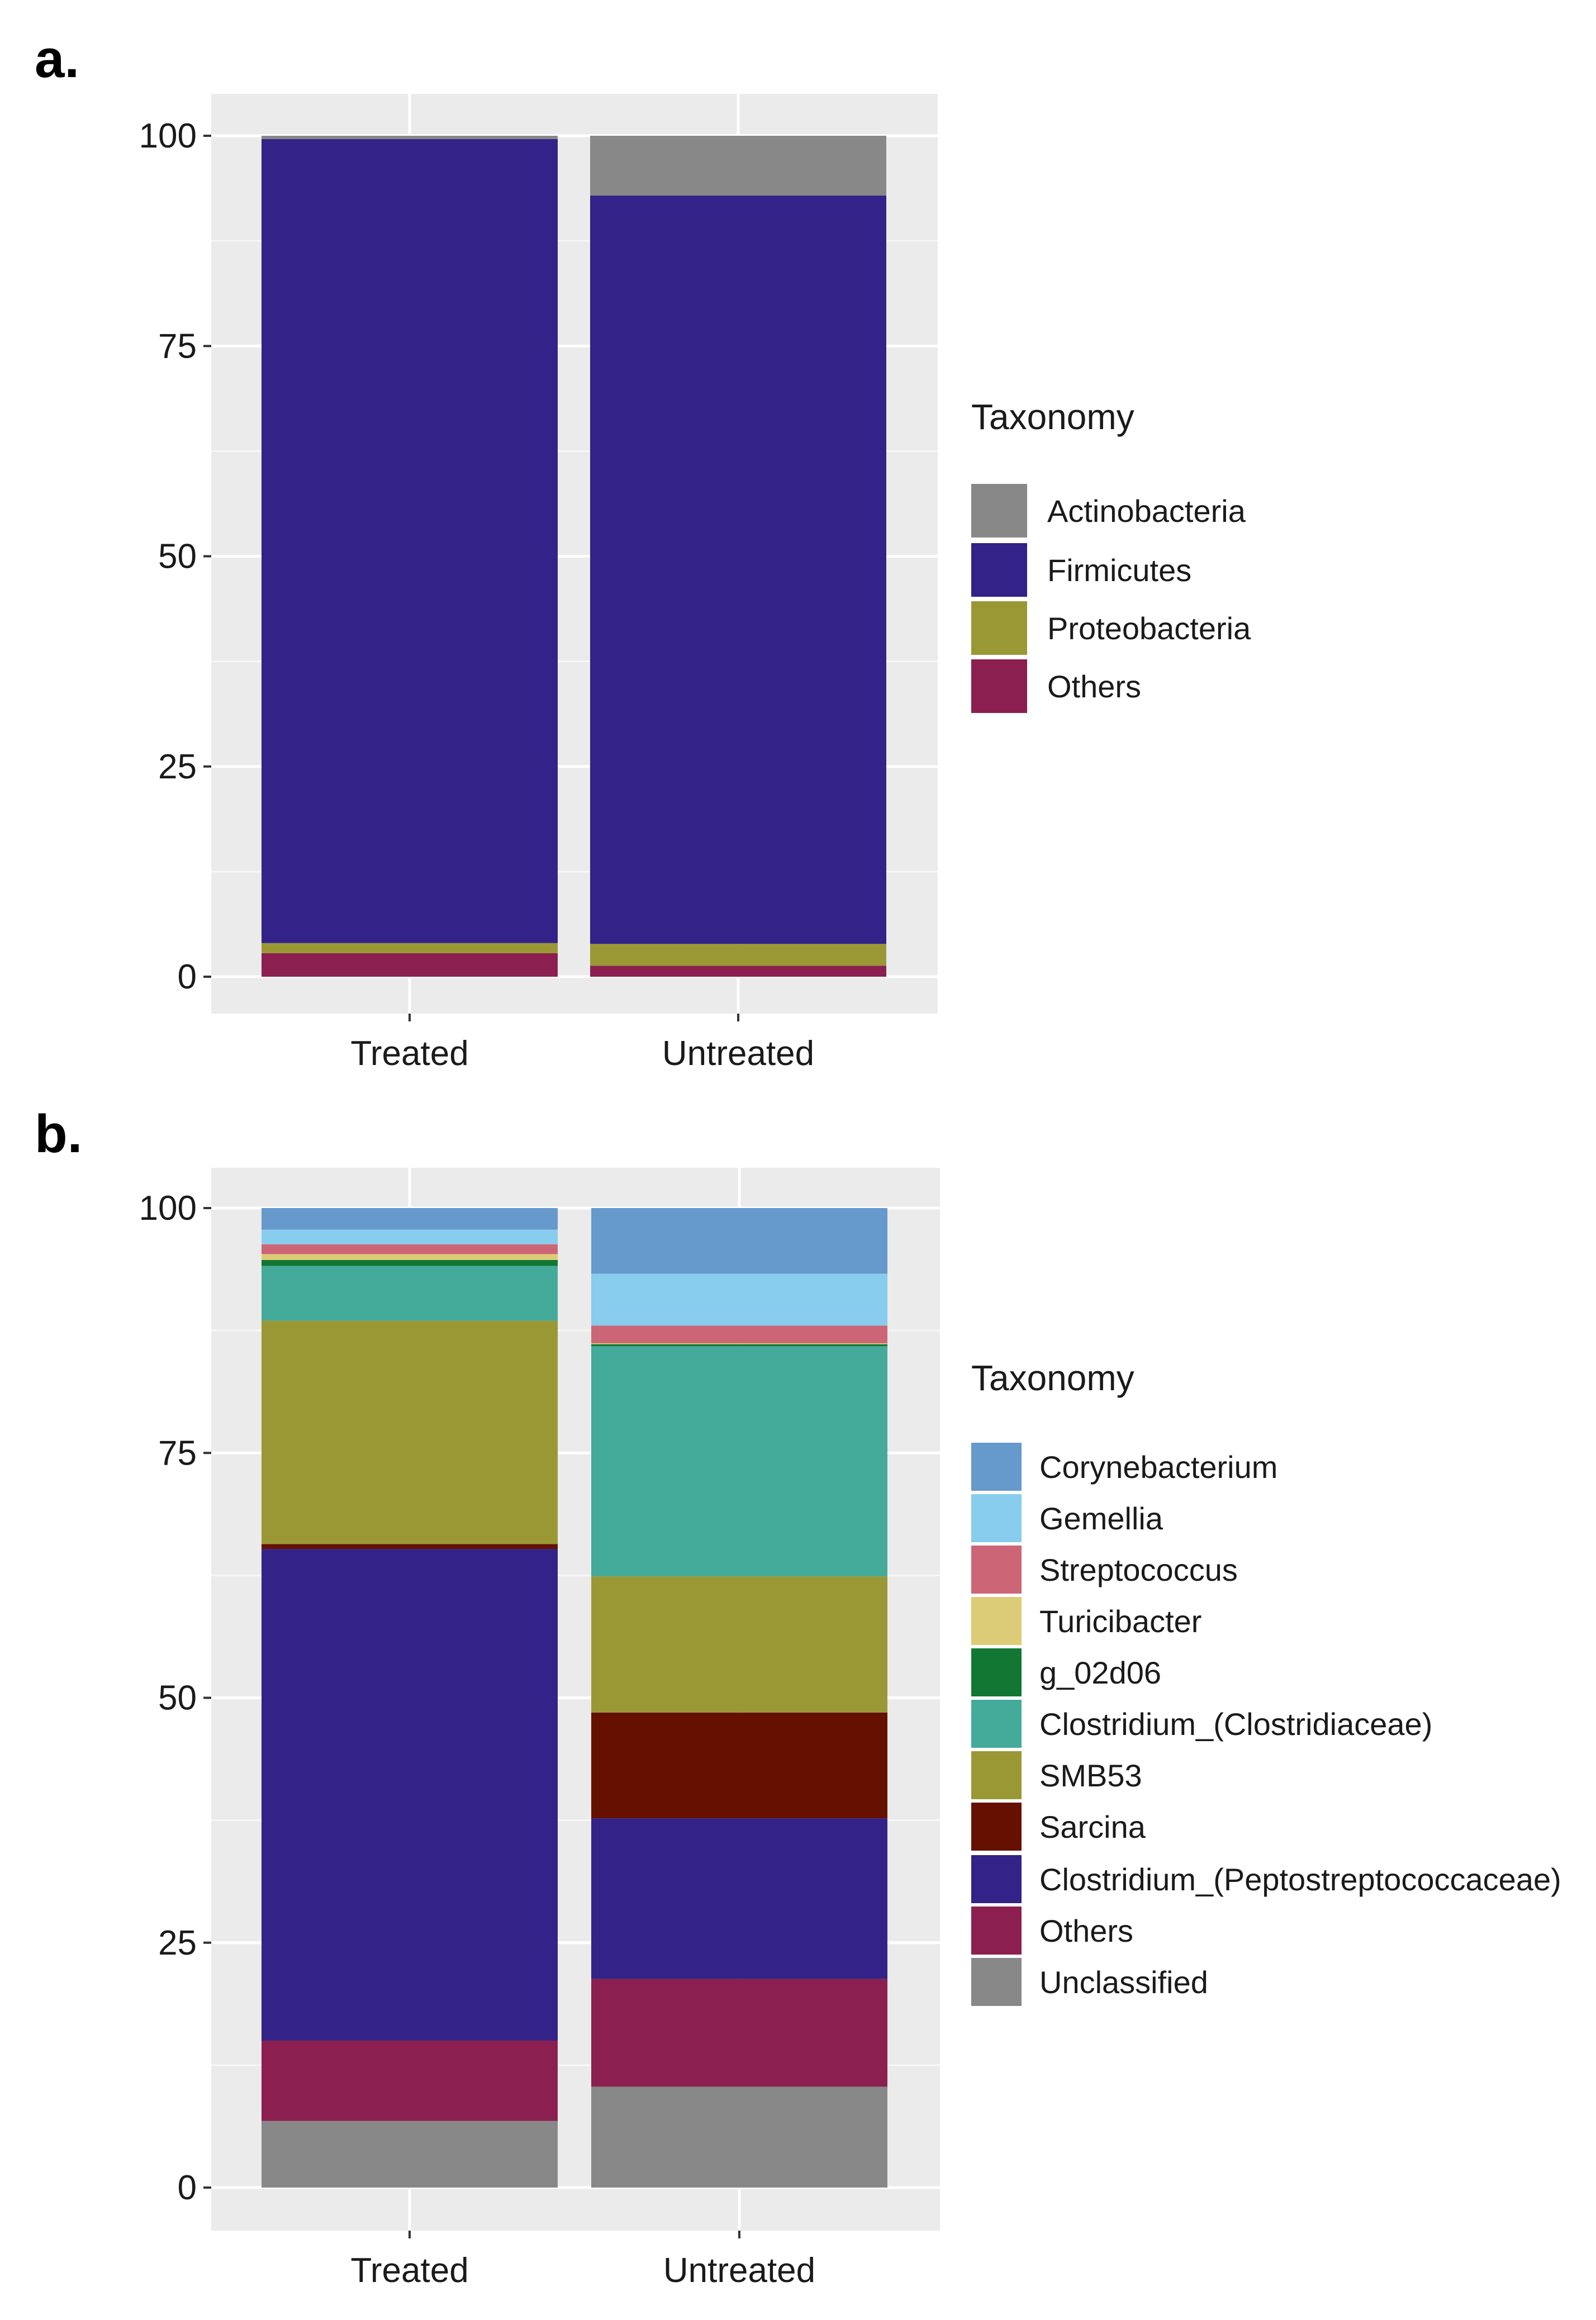 Image resolution: width=1596 pixels, height=2320 pixels. What do you see at coordinates (1119, 570) in the screenshot?
I see `legend-label-firmicutes: Firmicutes` at bounding box center [1119, 570].